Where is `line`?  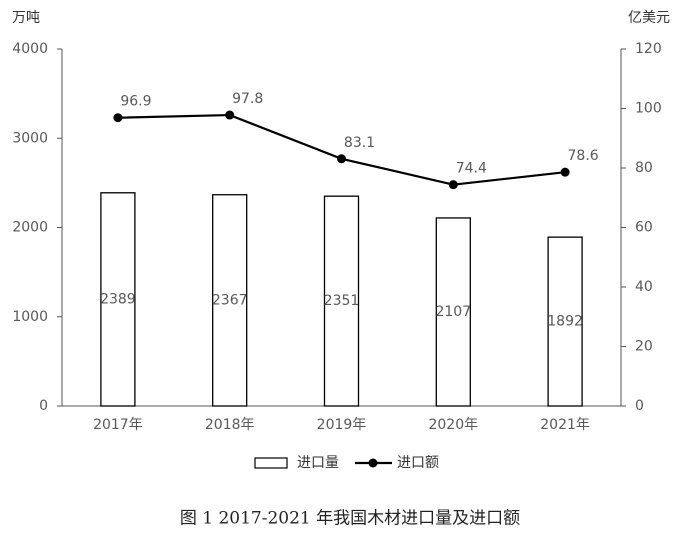
line is located at coordinates (341, 149).